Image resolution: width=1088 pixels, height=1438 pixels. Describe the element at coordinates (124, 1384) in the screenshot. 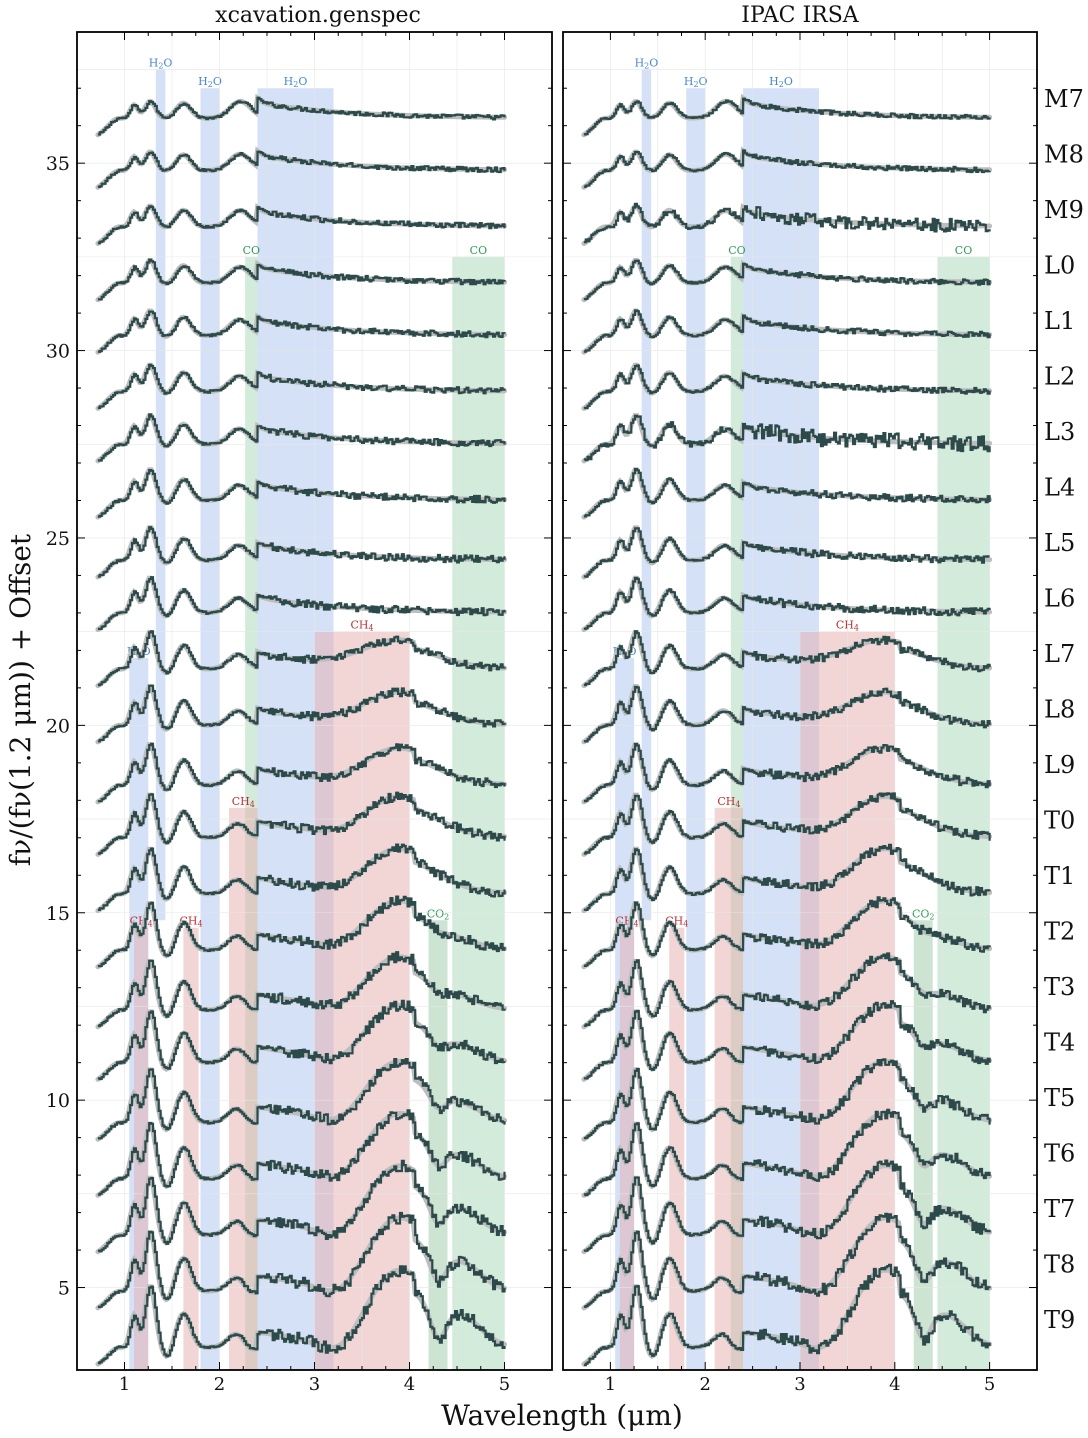

I see `x-tick-label-left-1: 1` at that location.